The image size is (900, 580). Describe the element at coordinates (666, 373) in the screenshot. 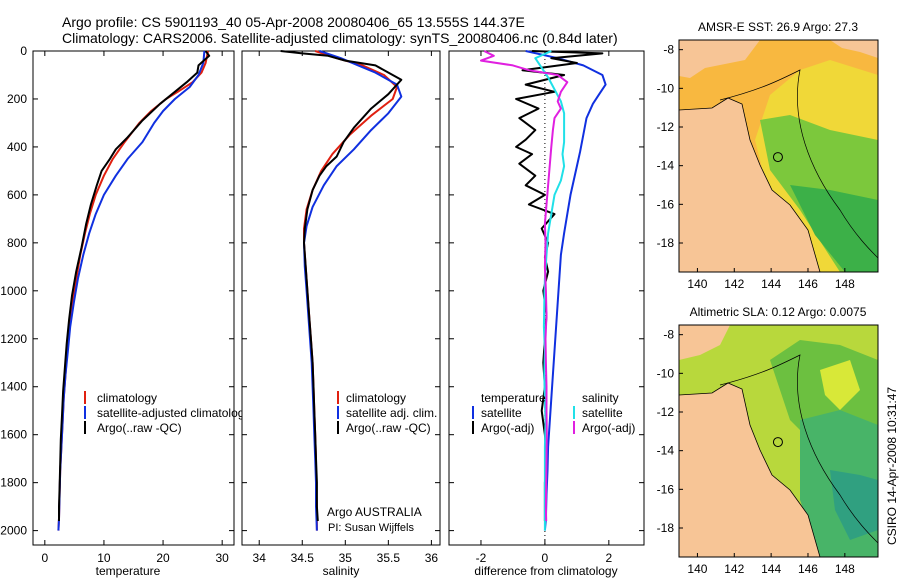

I see `sla-map-lat-tick-label: -10` at that location.